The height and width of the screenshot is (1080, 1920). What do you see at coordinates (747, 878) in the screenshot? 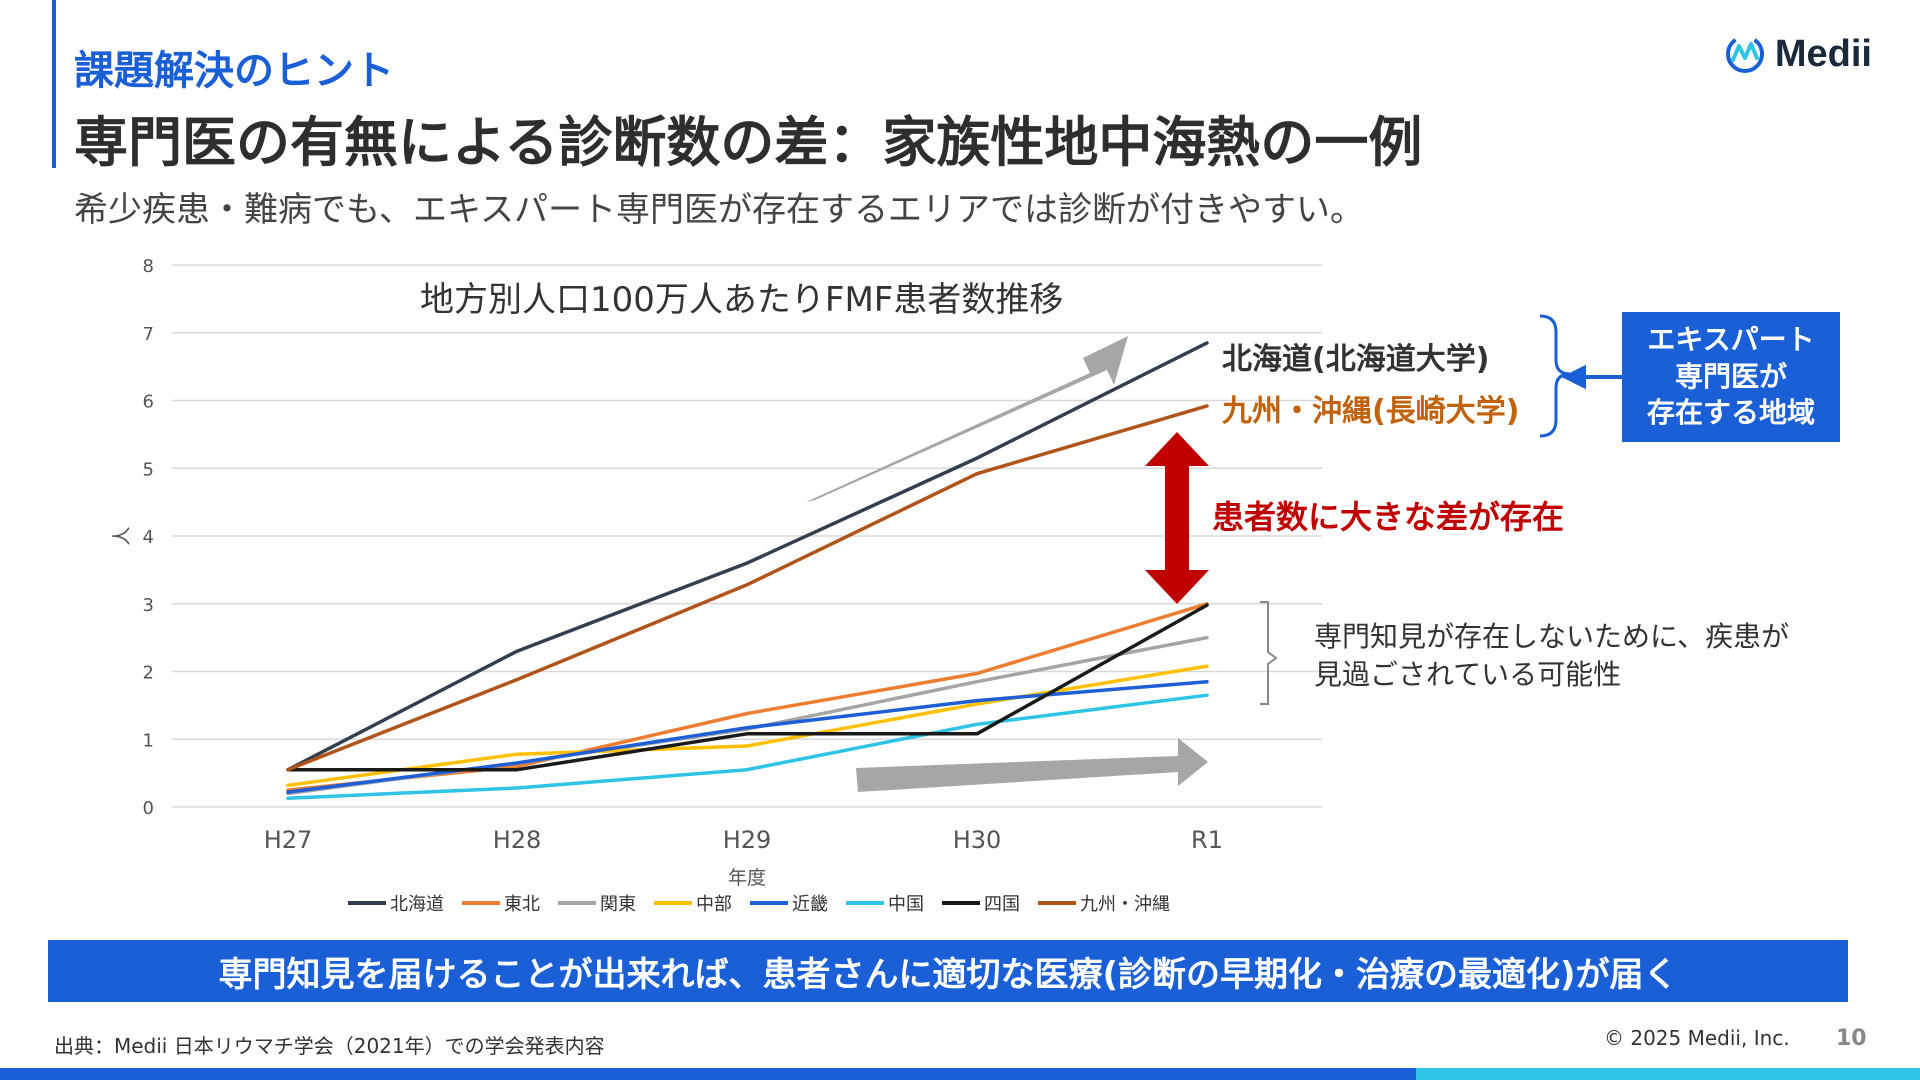
I see `x-axis-title: 年度` at bounding box center [747, 878].